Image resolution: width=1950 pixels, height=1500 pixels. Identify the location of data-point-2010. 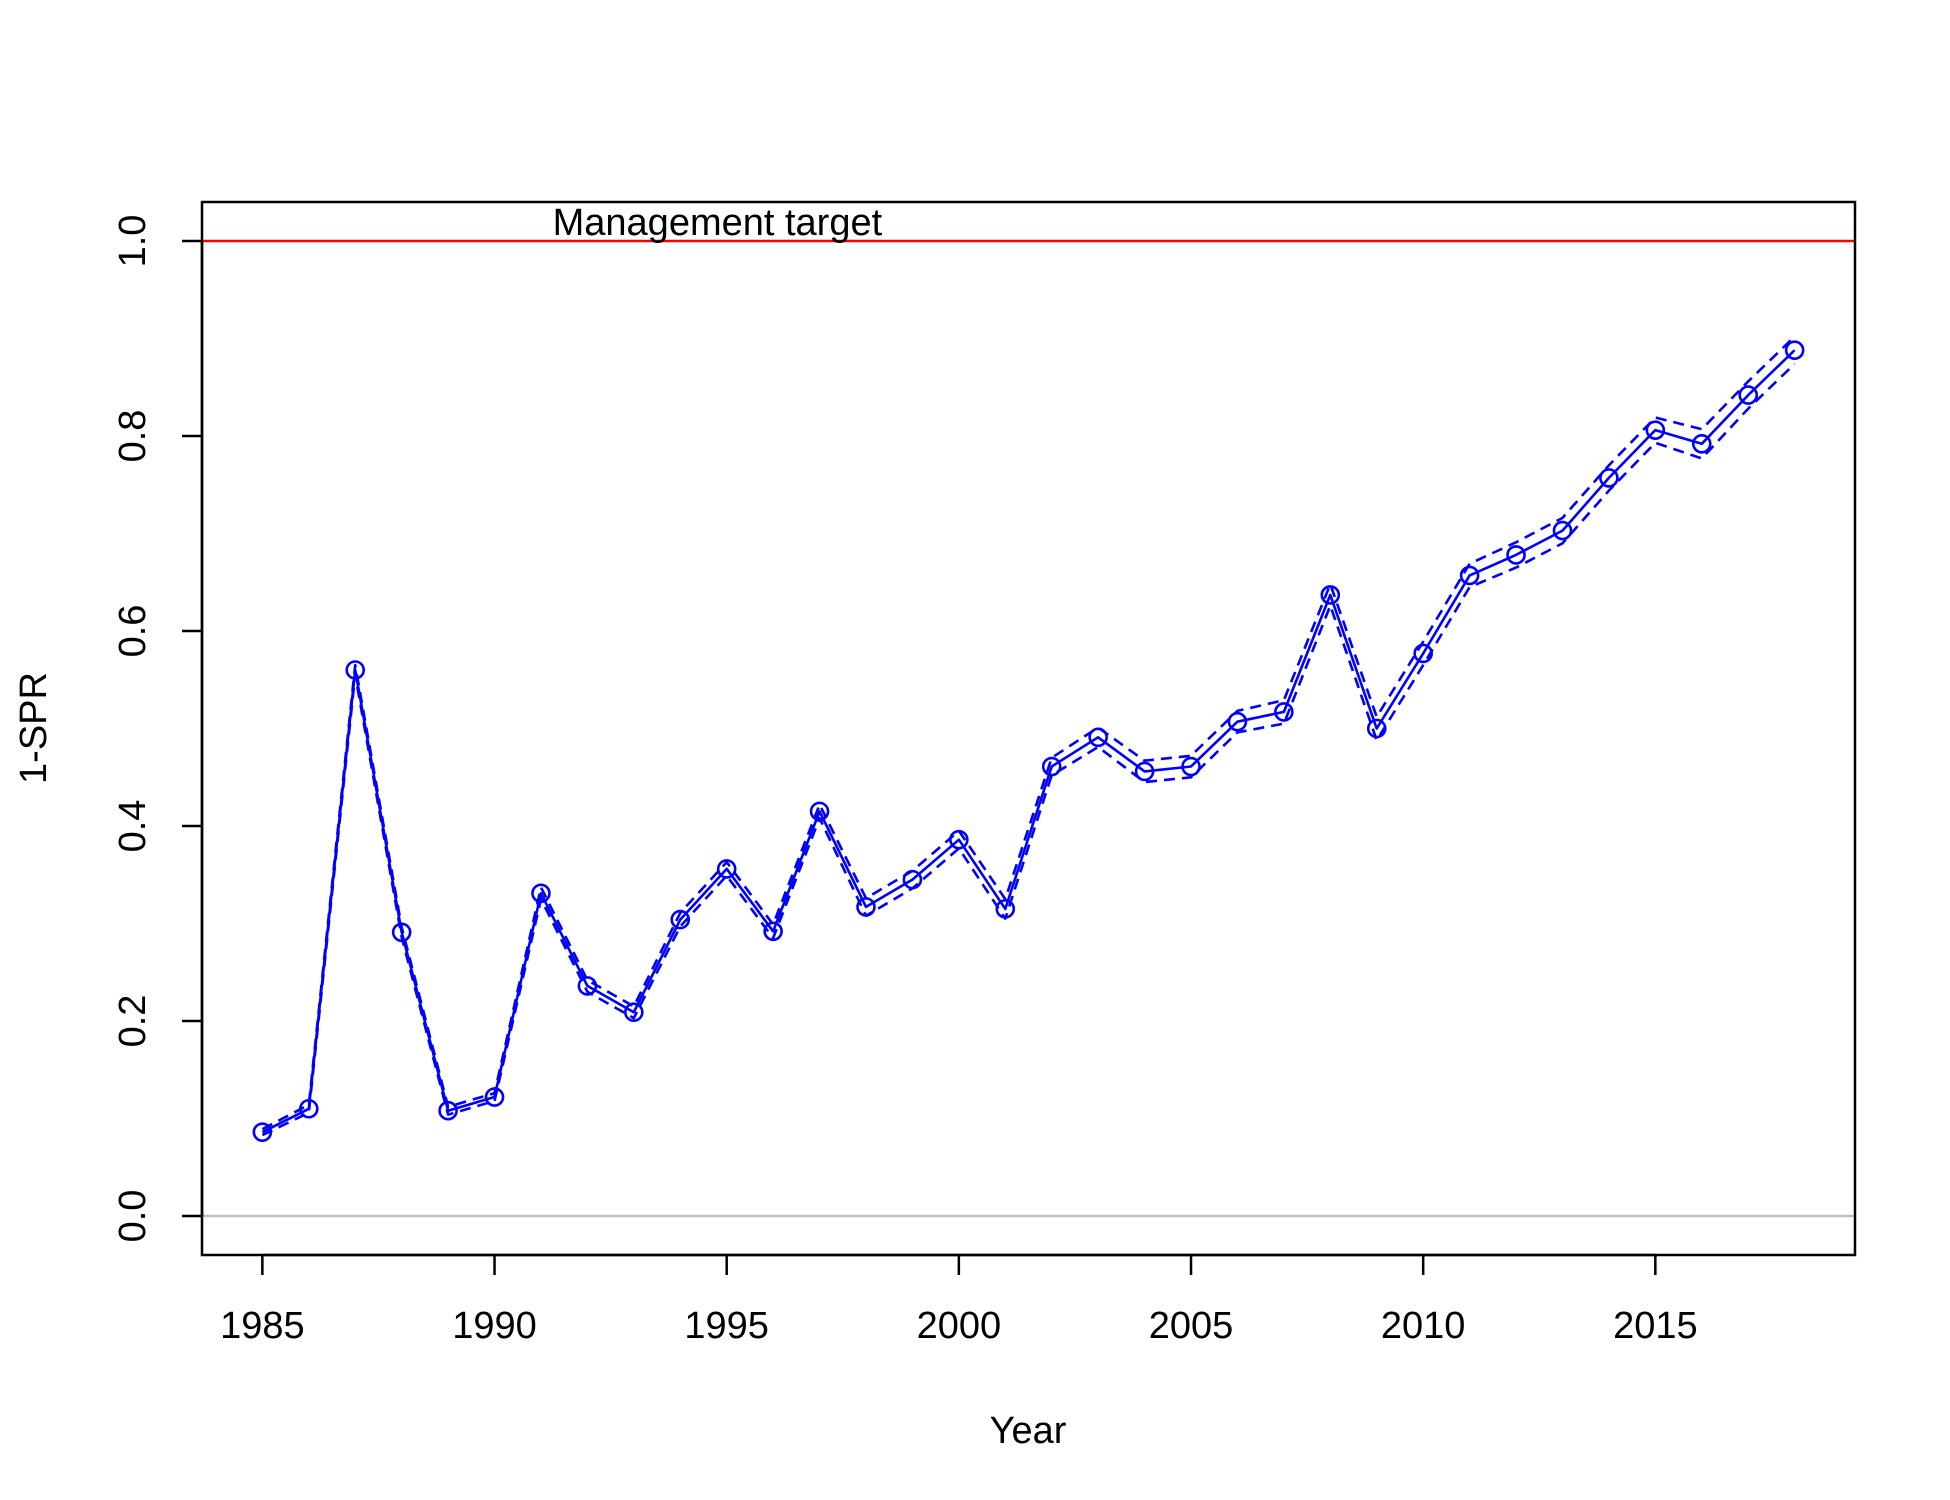
(1423, 653).